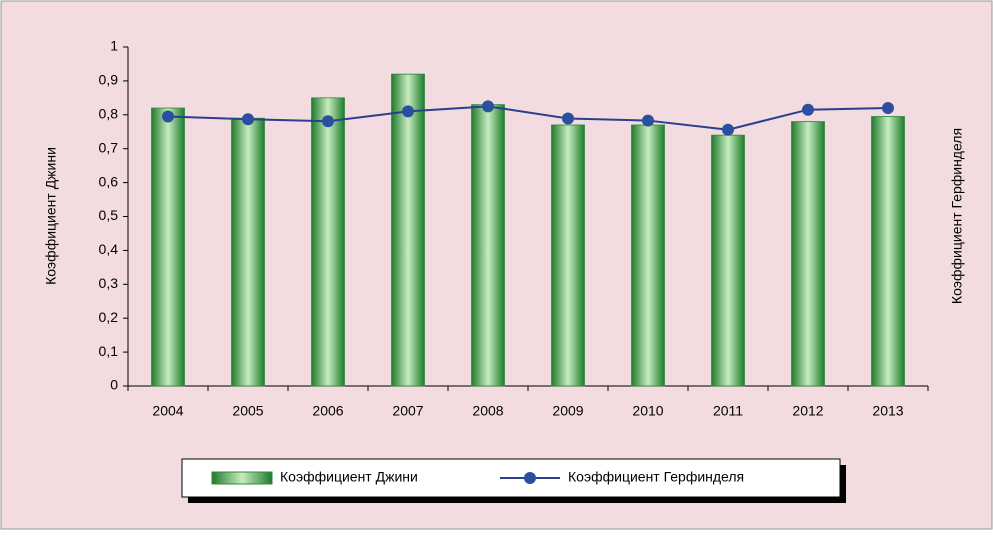 This screenshot has width=993, height=535. Describe the element at coordinates (109, 283) in the screenshot. I see `y-tick-label: 0,3` at that location.